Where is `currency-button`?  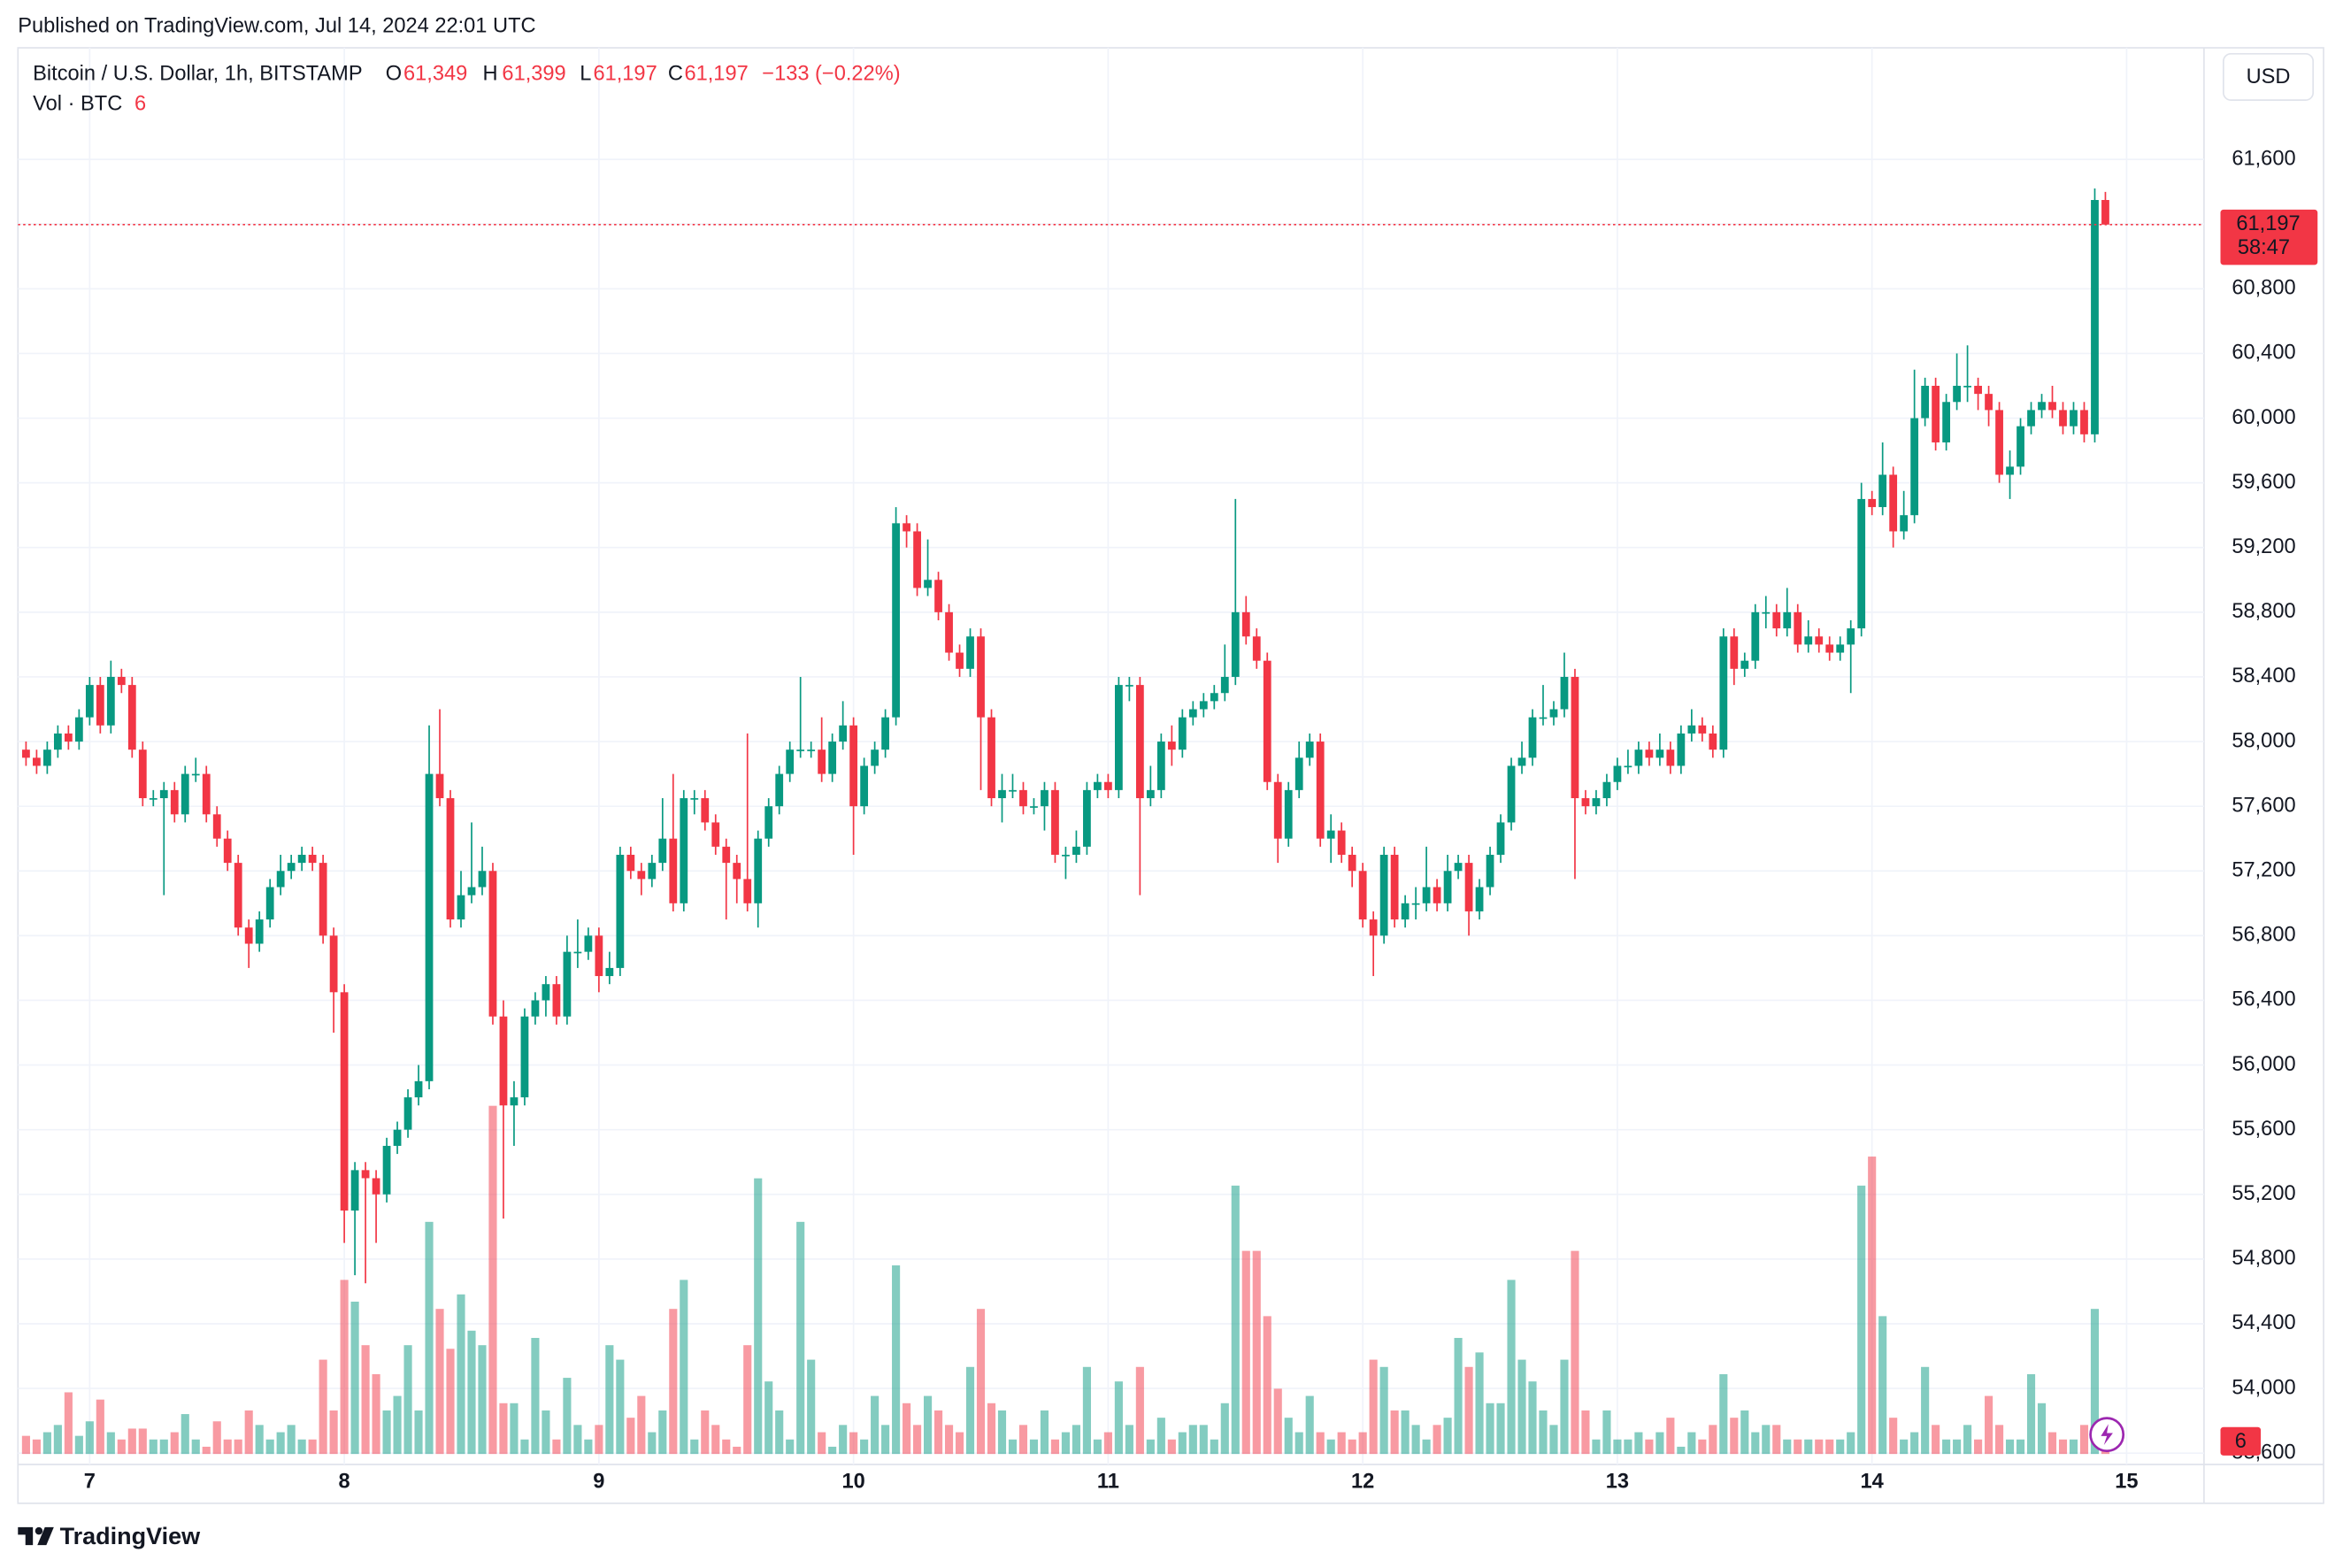
currency-button is located at coordinates (2269, 76).